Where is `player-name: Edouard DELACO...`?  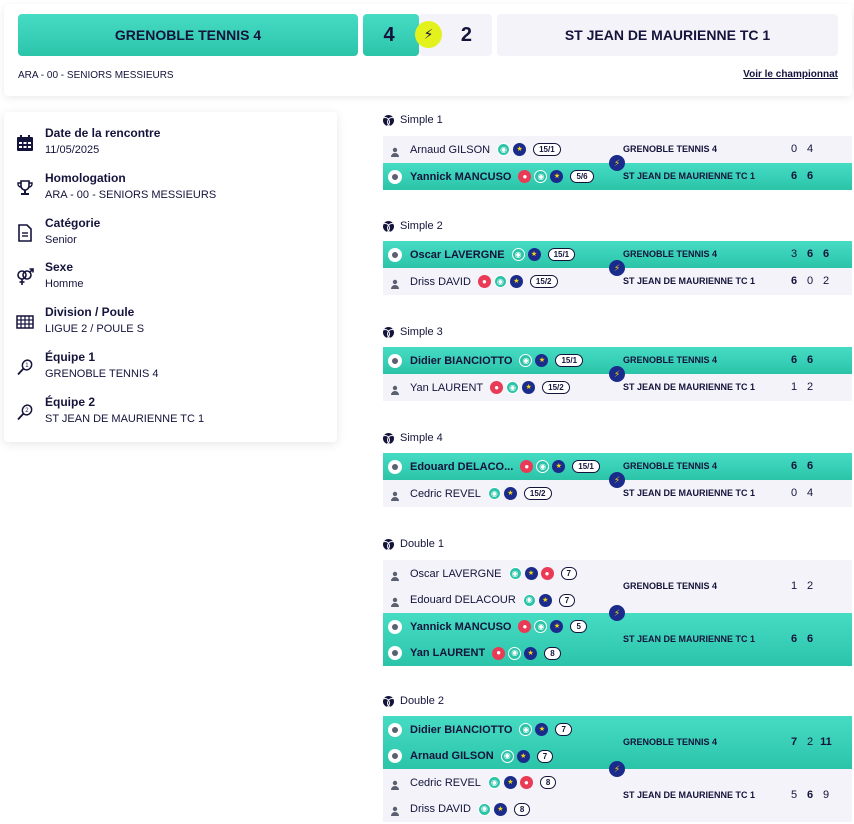 player-name: Edouard DELACO... is located at coordinates (462, 466).